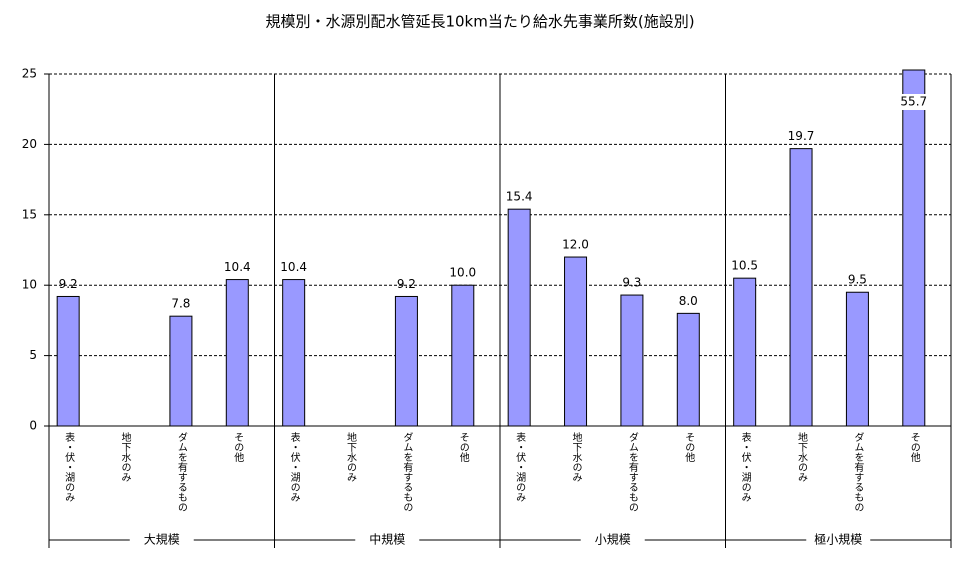 Image resolution: width=964 pixels, height=565 pixels. What do you see at coordinates (801, 136) in the screenshot?
I see `value-label: 19.7` at bounding box center [801, 136].